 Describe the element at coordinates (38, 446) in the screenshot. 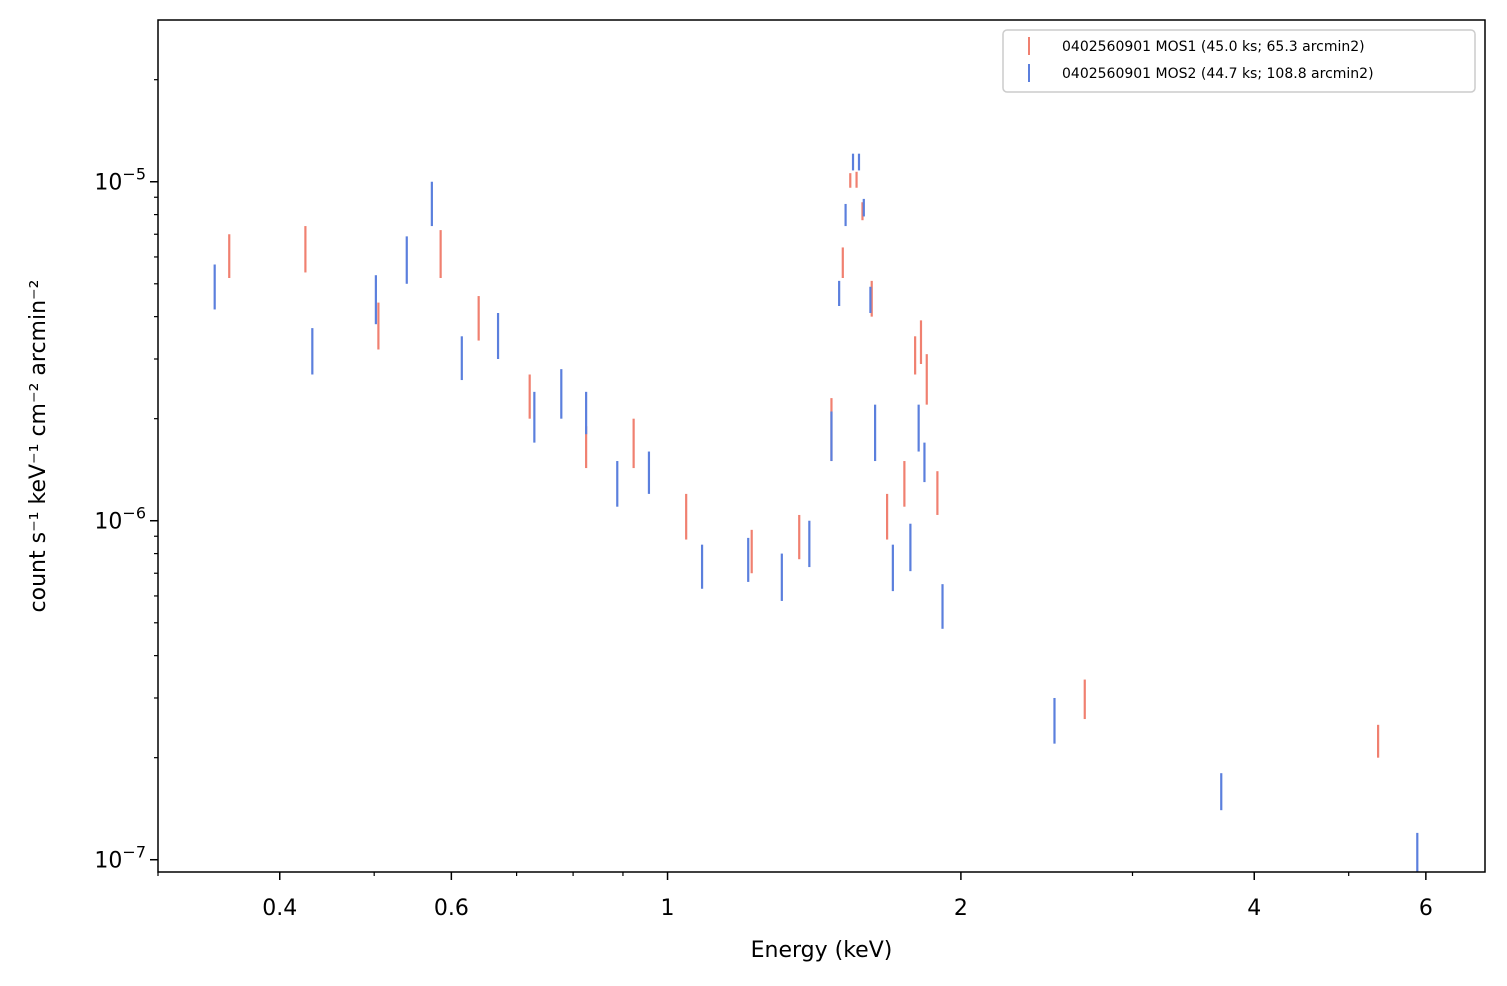

I see `y-axis-title: count s⁻¹ keV⁻¹ cm⁻² arcmin⁻²` at that location.